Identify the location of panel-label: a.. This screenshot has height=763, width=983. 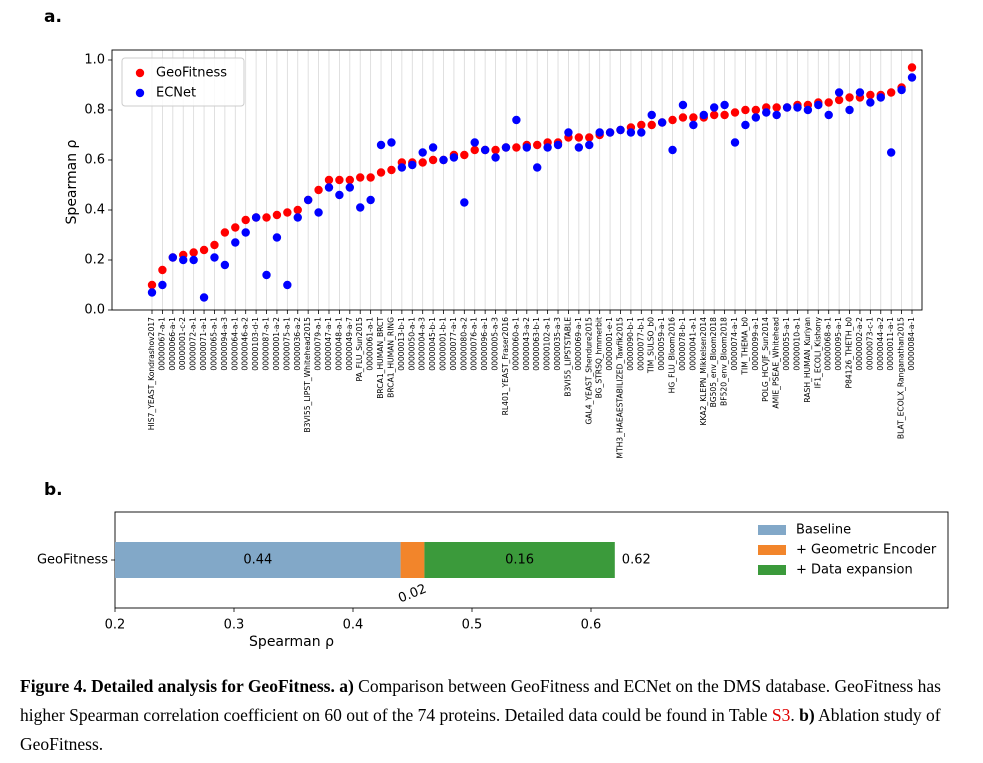
(53, 17).